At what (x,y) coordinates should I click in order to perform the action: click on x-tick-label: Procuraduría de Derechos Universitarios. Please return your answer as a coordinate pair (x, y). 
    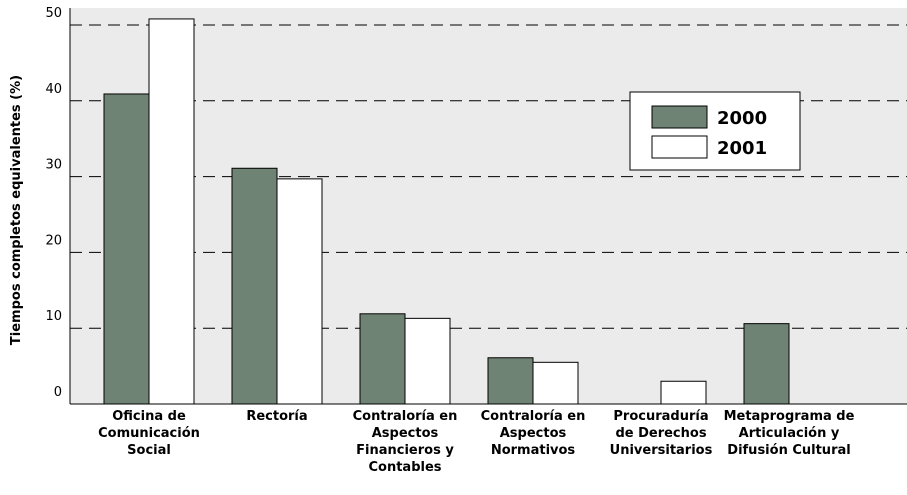
    Looking at the image, I should click on (661, 433).